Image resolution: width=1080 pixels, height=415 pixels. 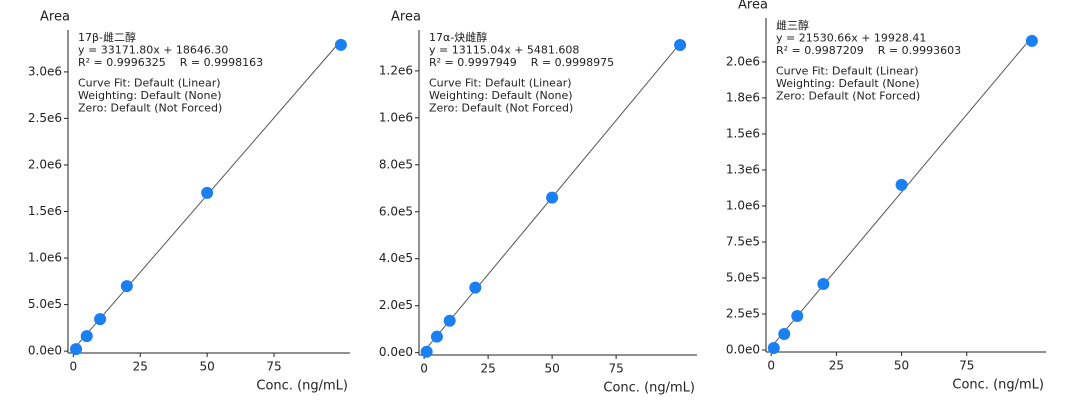 What do you see at coordinates (458, 37) in the screenshot?
I see `annotation: 17α-炔雌醇` at bounding box center [458, 37].